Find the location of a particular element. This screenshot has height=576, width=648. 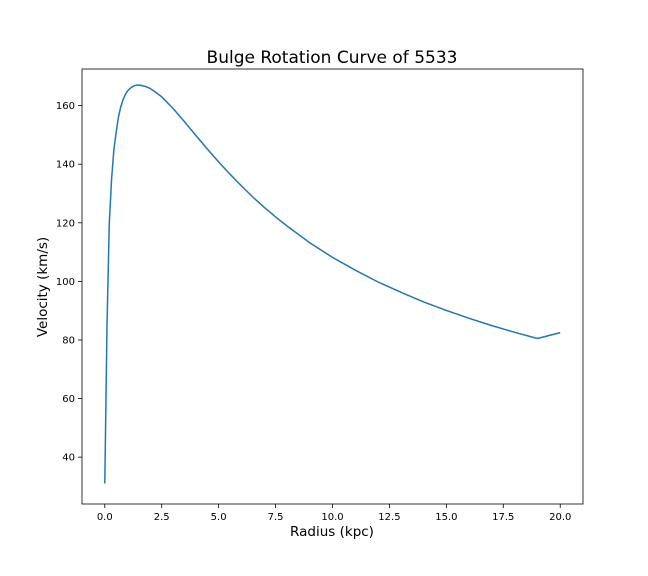

y-axis: 40 60 80 100 120 140 160 is located at coordinates (69, 282).